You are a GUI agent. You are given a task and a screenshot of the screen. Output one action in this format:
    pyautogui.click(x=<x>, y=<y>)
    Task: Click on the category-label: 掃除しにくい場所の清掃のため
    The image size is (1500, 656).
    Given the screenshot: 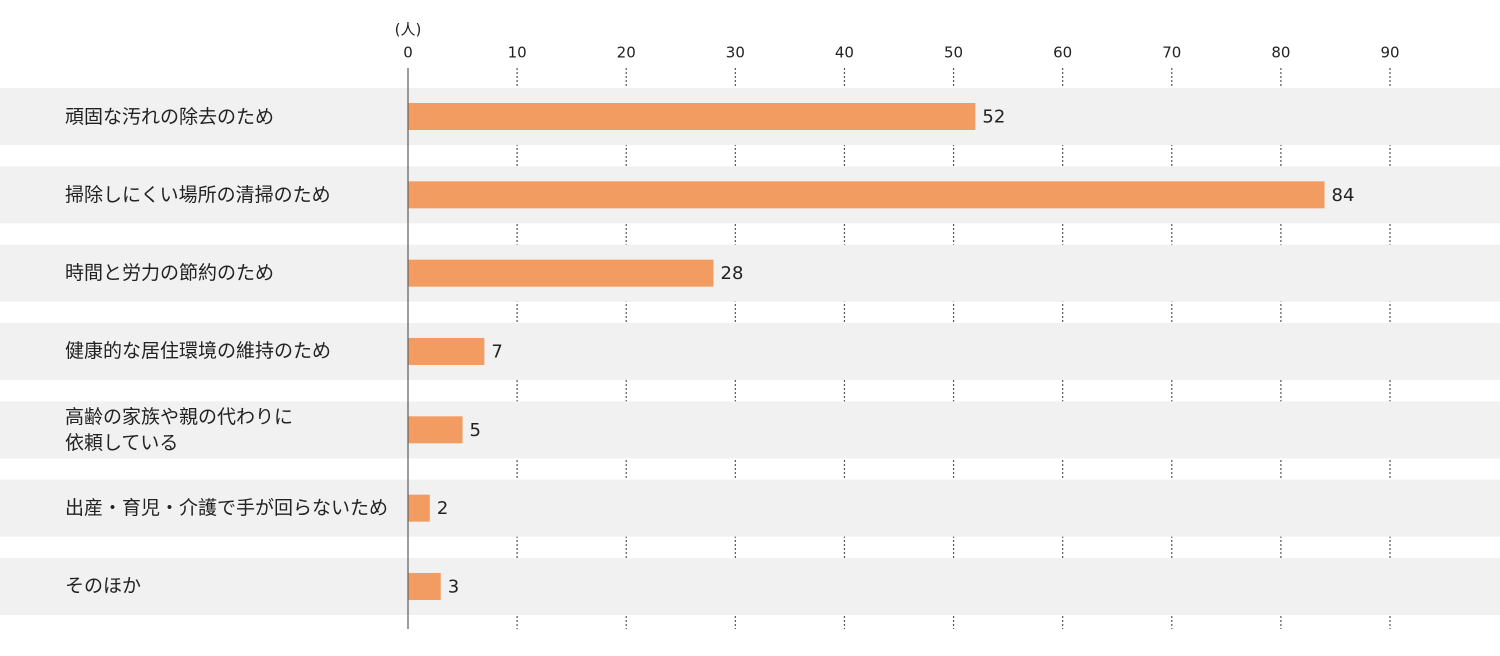 What is the action you would take?
    pyautogui.click(x=198, y=194)
    